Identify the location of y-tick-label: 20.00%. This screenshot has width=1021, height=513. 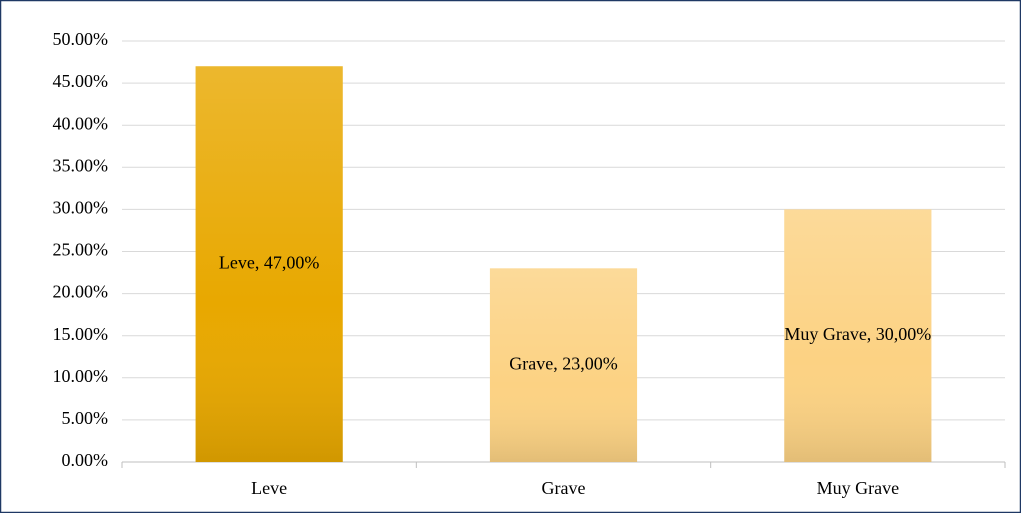
(81, 292).